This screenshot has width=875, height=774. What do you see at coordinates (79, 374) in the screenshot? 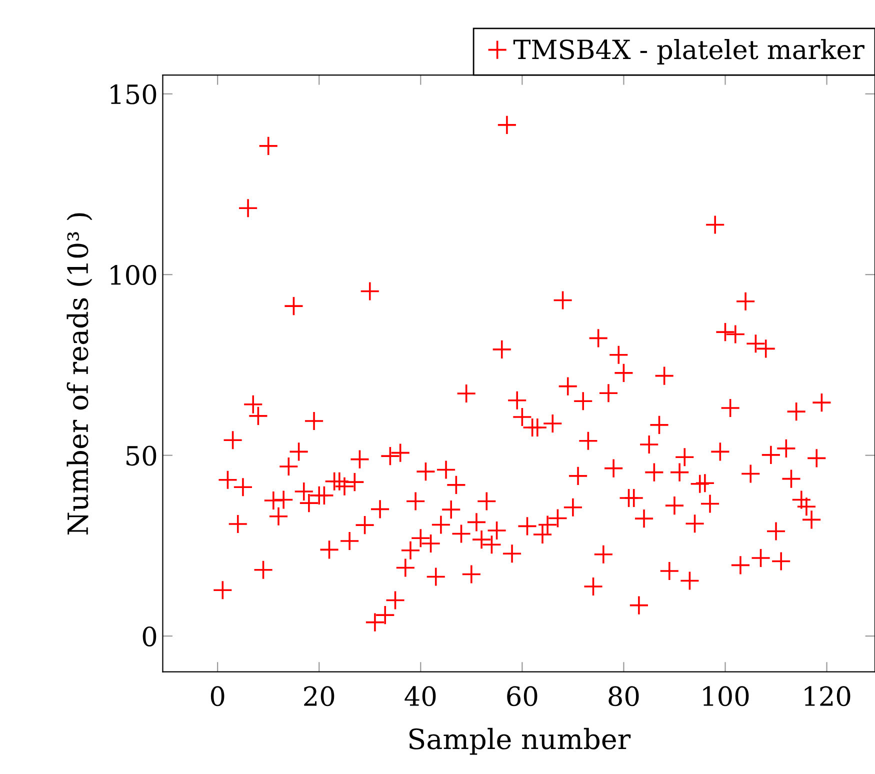
I see `y-axis-title: Number of reads (10³ )` at bounding box center [79, 374].